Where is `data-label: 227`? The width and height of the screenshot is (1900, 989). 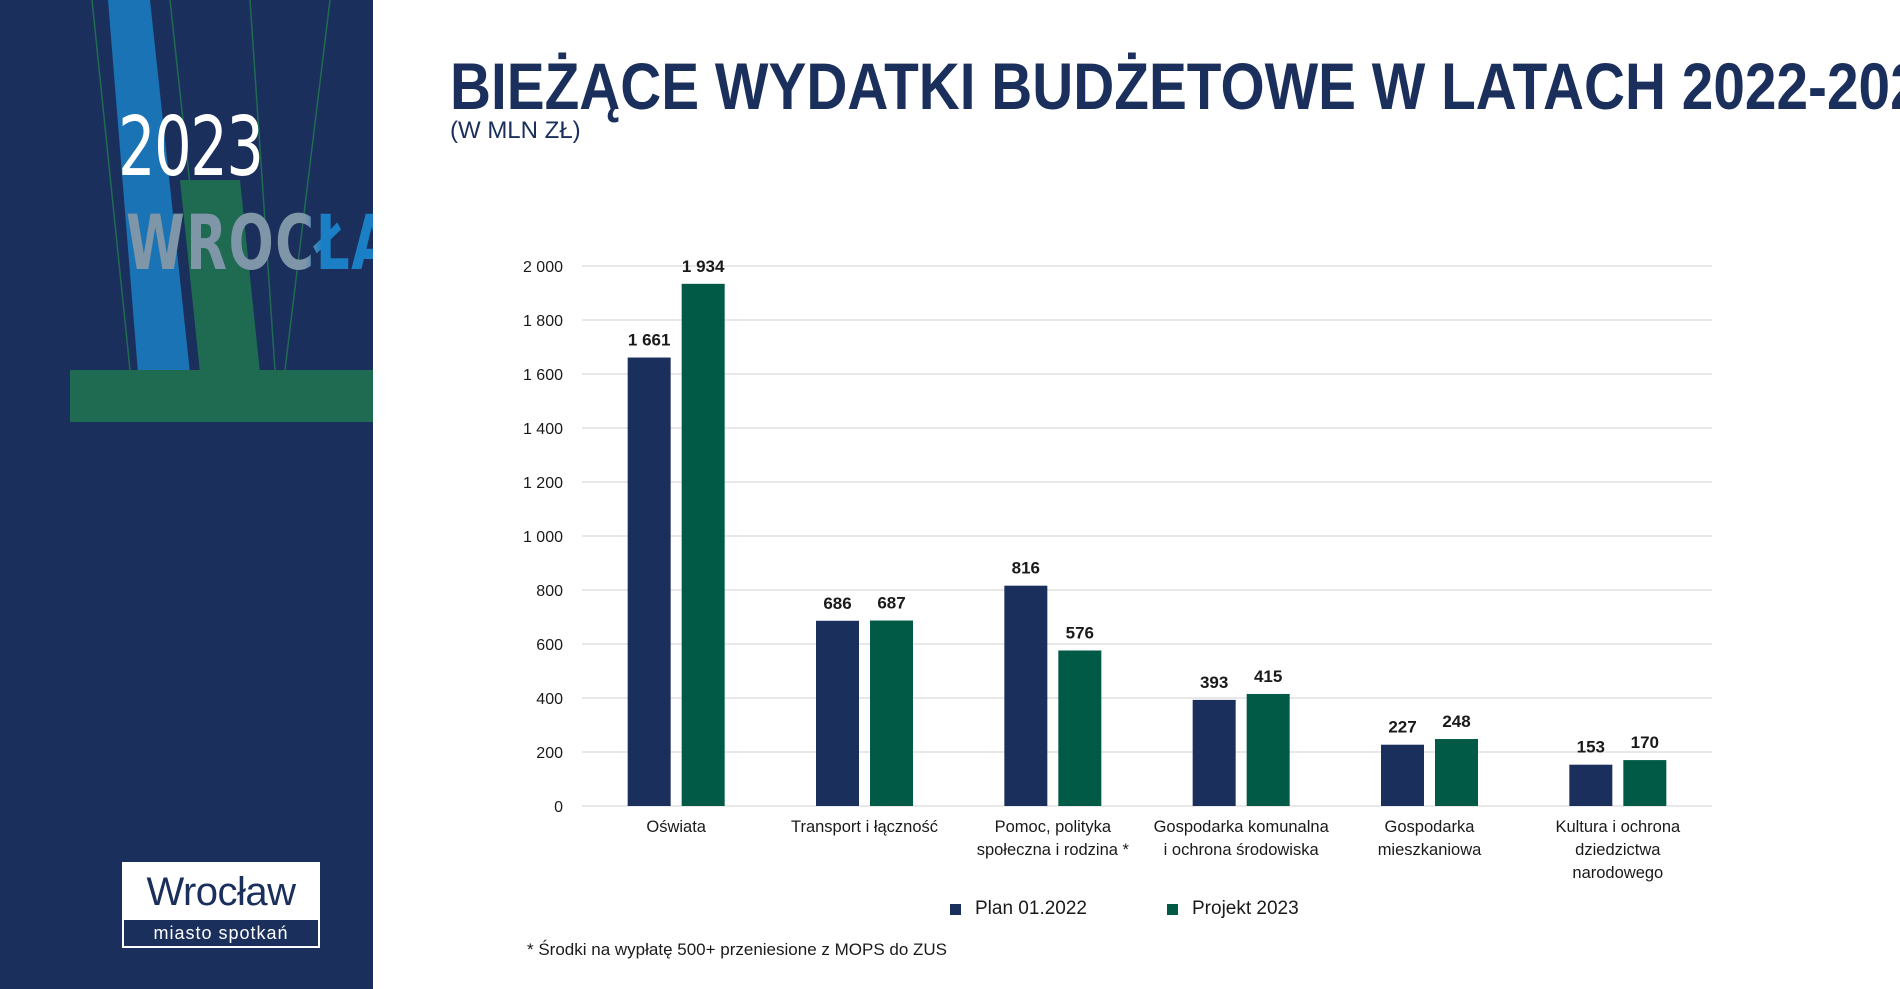
data-label: 227 is located at coordinates (1402, 727).